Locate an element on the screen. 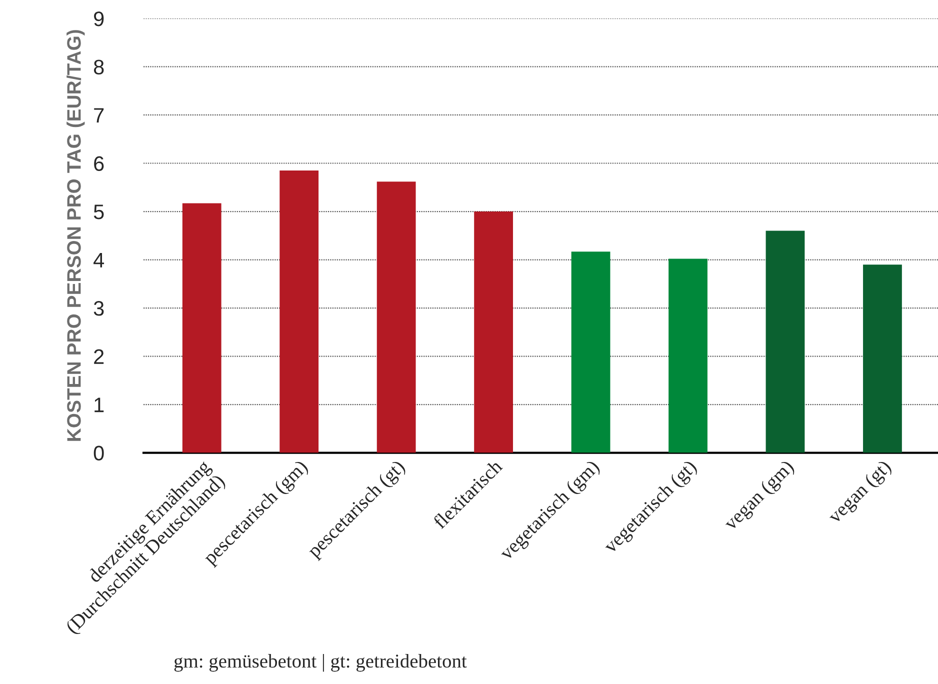 The image size is (938, 684). y-tick-label: 2 is located at coordinates (99, 356).